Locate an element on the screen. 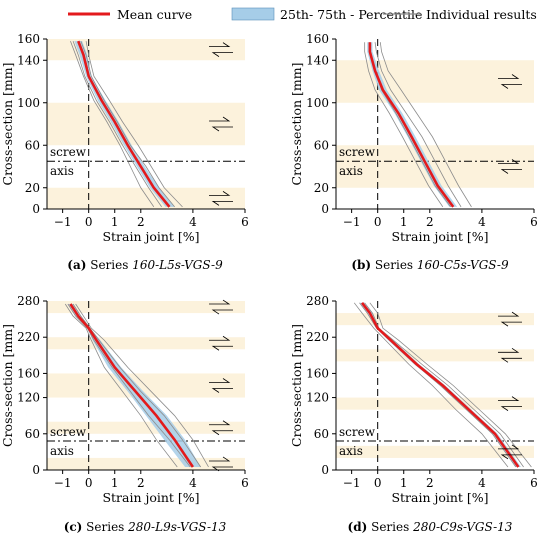 This screenshot has width=550, height=549. caption-prefix: (b) is located at coordinates (361, 265).